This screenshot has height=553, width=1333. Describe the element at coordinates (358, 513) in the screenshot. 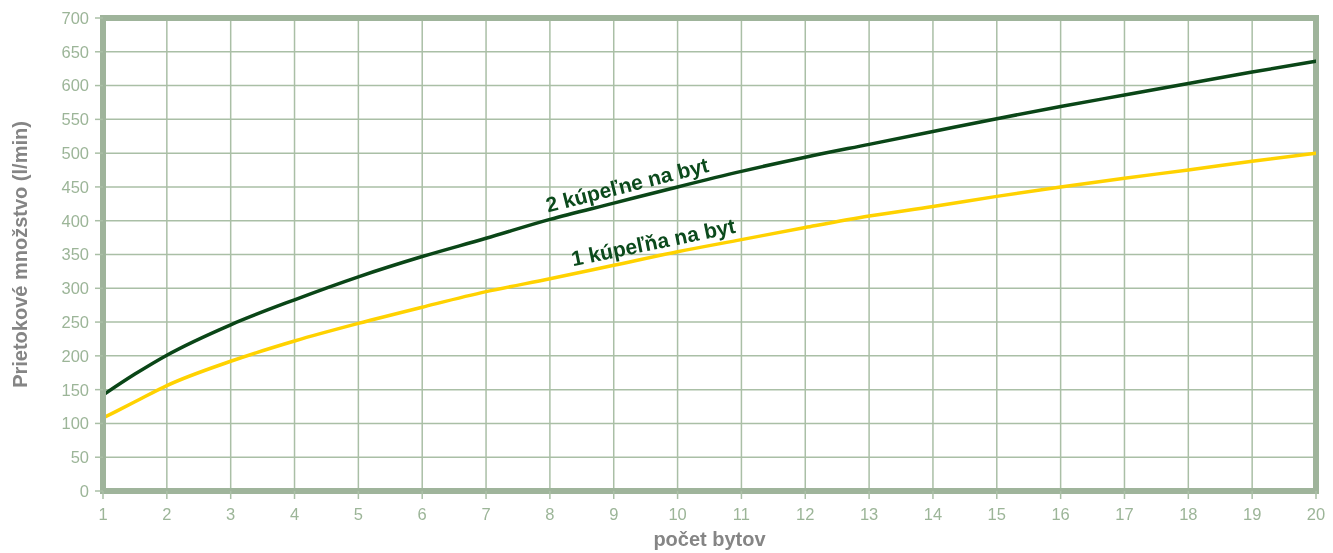

I see `x-tick-label: 5` at that location.